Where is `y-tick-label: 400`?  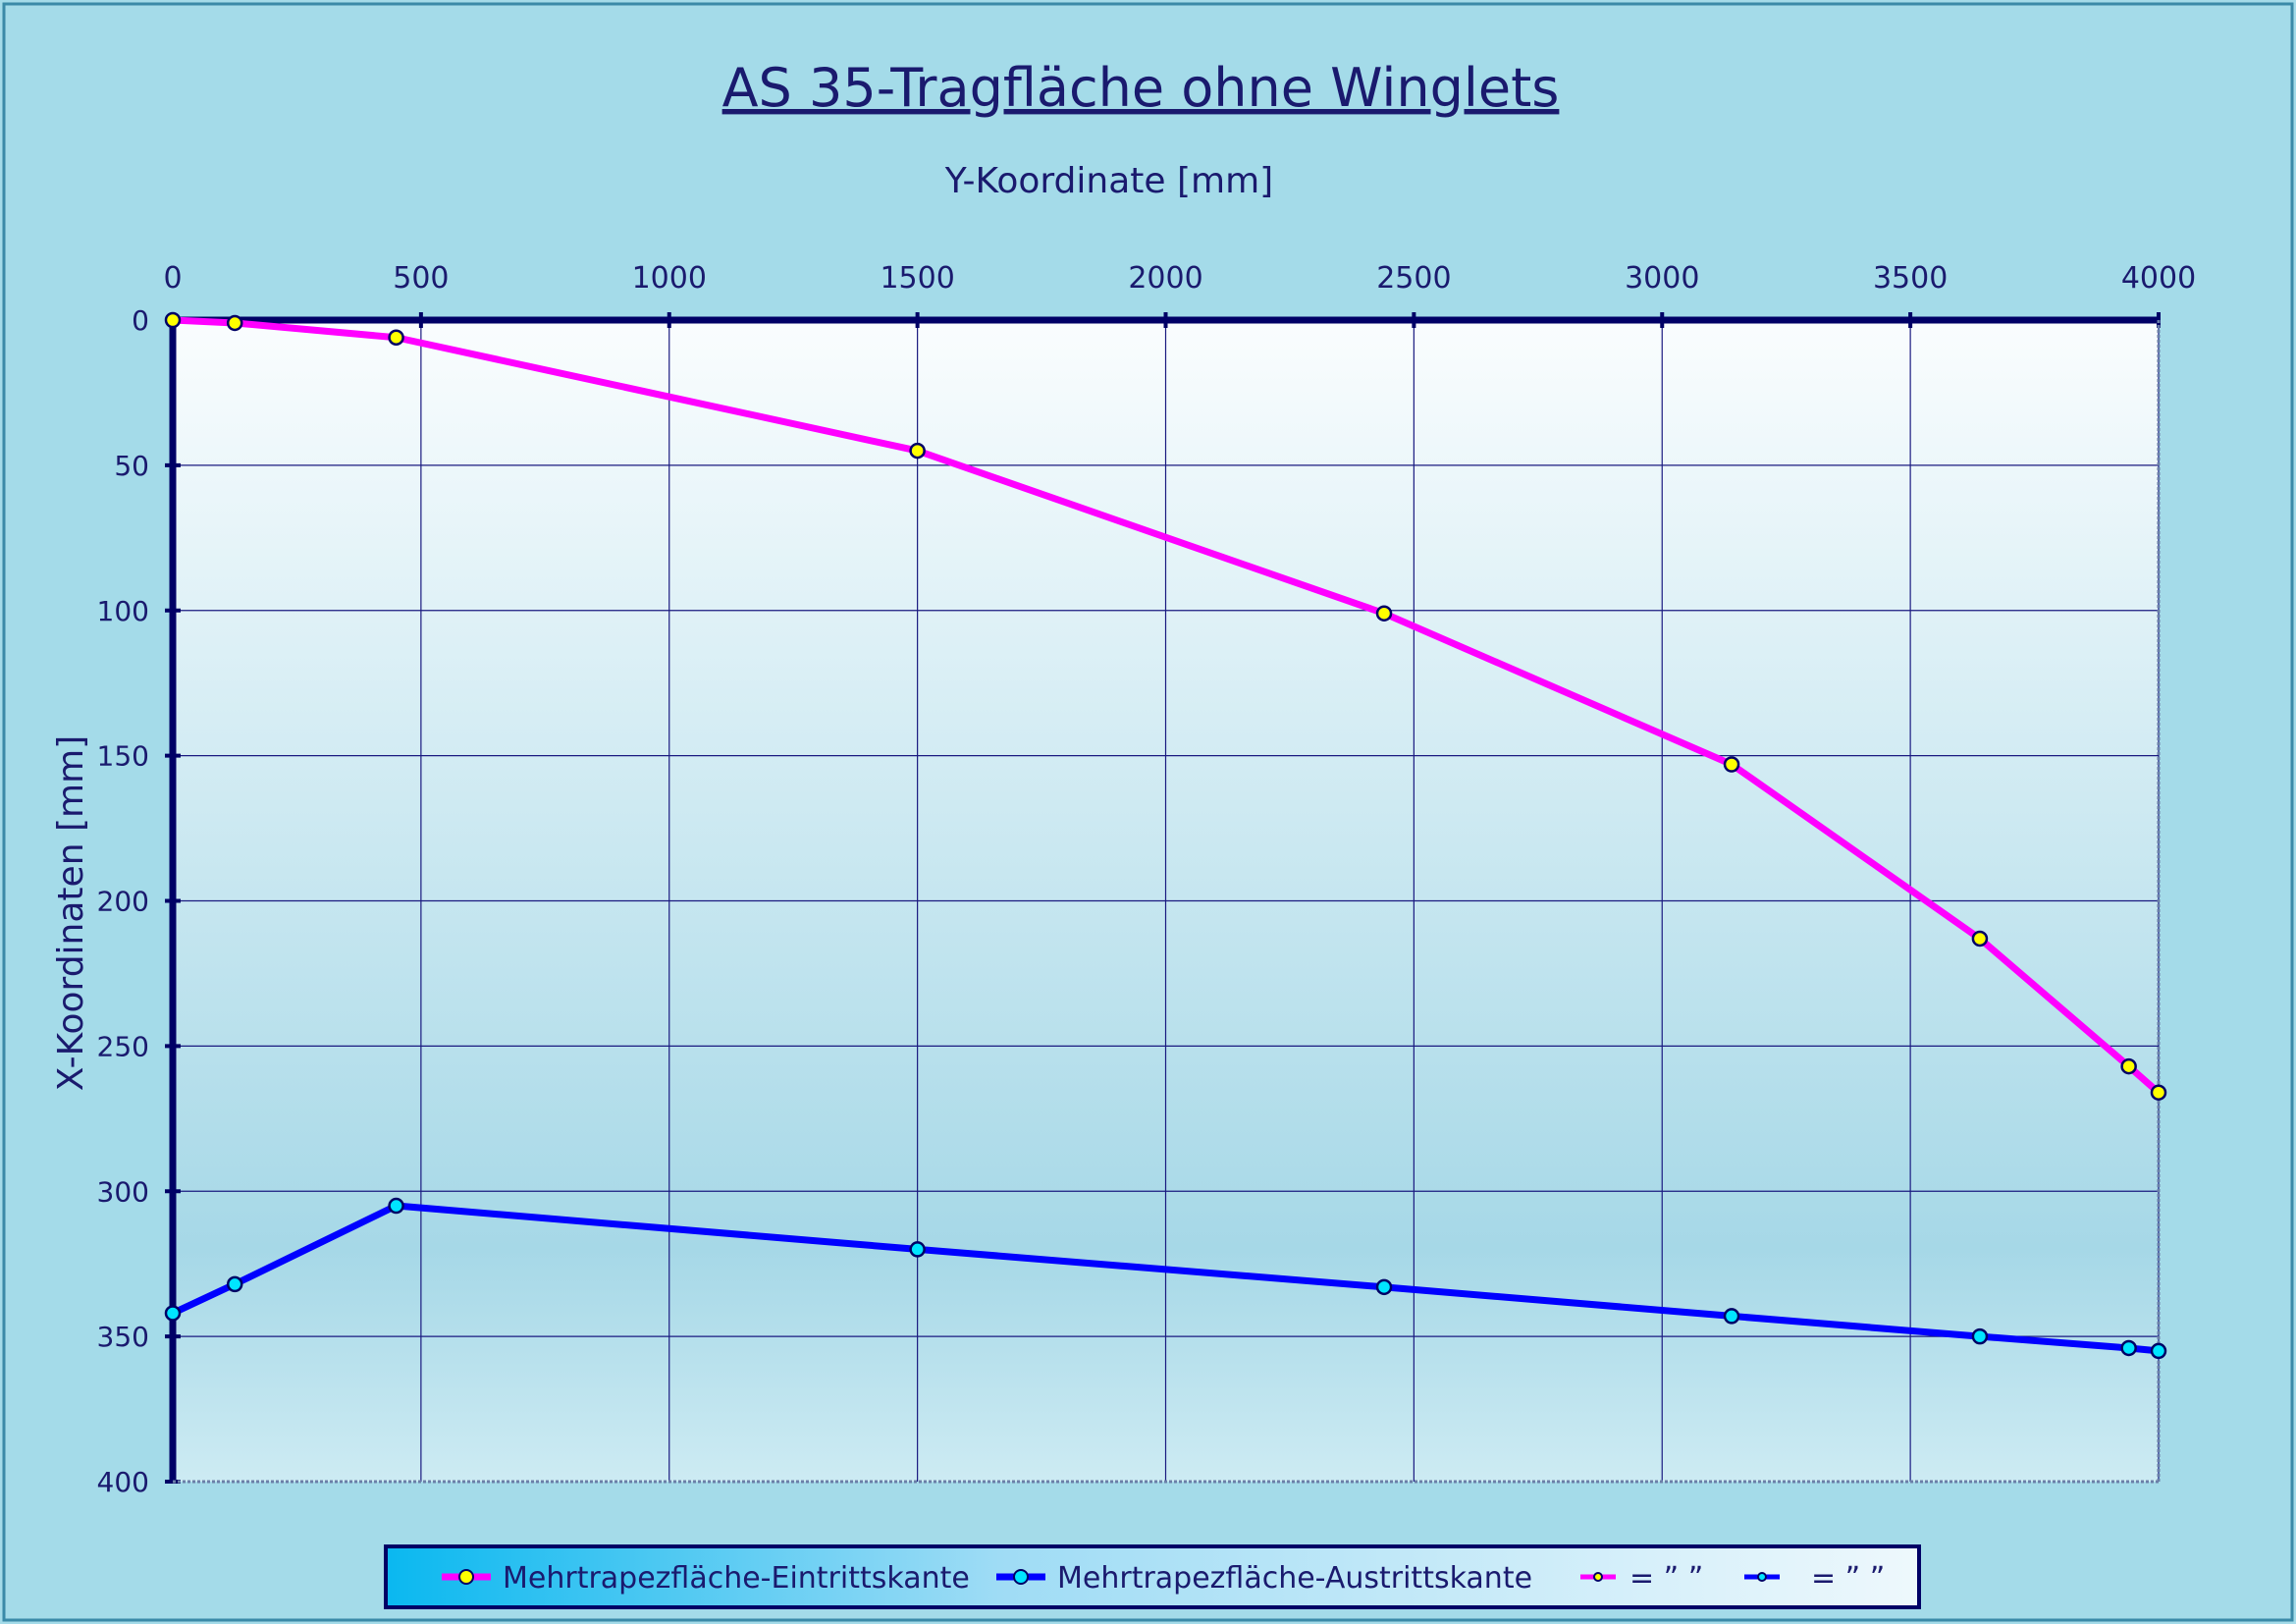 y-tick-label: 400 is located at coordinates (123, 1482).